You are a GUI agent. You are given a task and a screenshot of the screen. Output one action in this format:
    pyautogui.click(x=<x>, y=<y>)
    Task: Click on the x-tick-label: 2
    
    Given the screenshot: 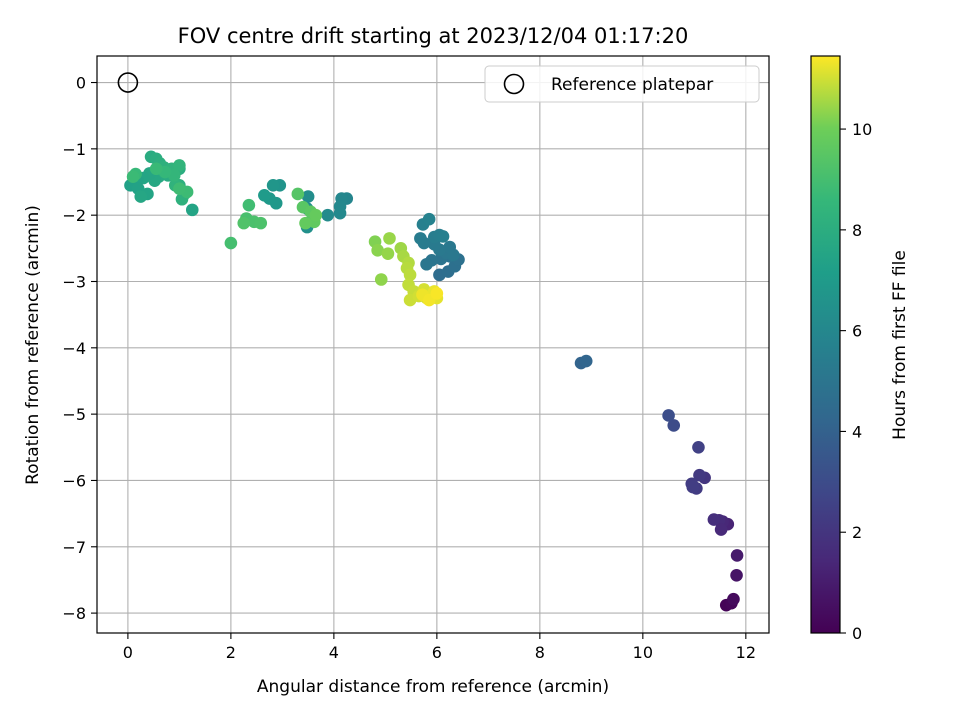 What is the action you would take?
    pyautogui.click(x=231, y=652)
    